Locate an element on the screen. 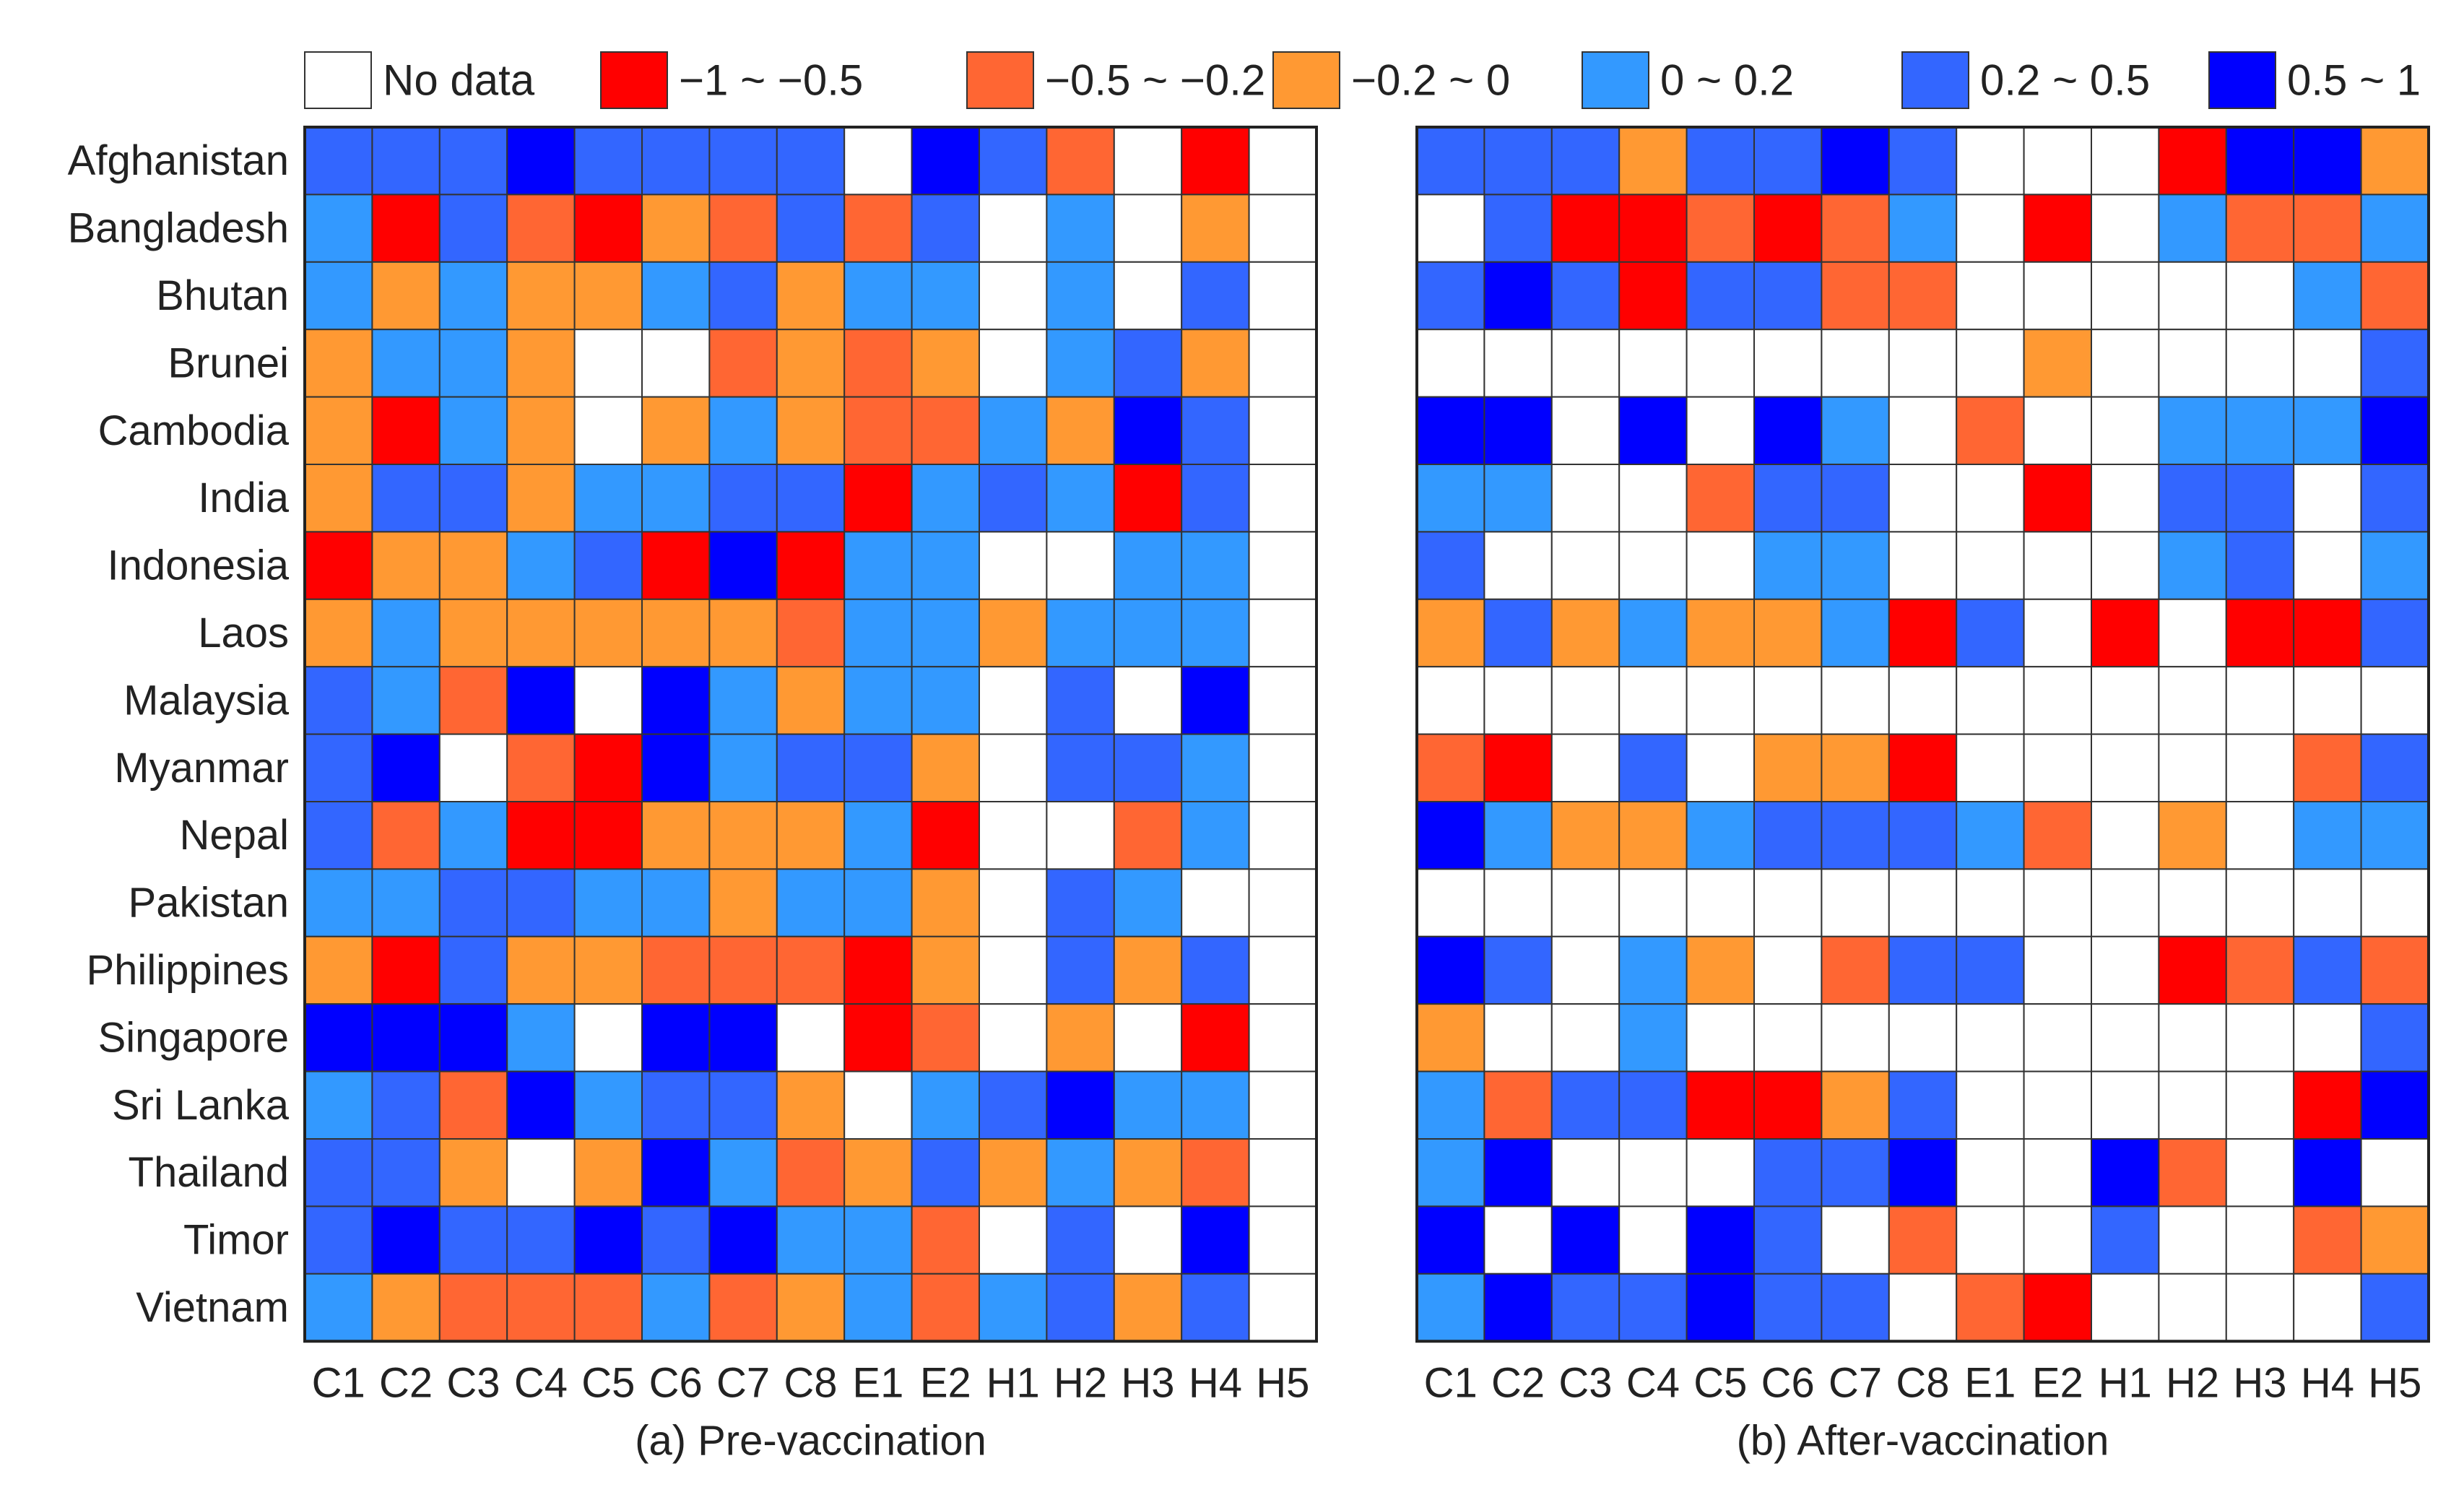 The height and width of the screenshot is (1500, 2464). column-label: H1 is located at coordinates (1013, 1383).